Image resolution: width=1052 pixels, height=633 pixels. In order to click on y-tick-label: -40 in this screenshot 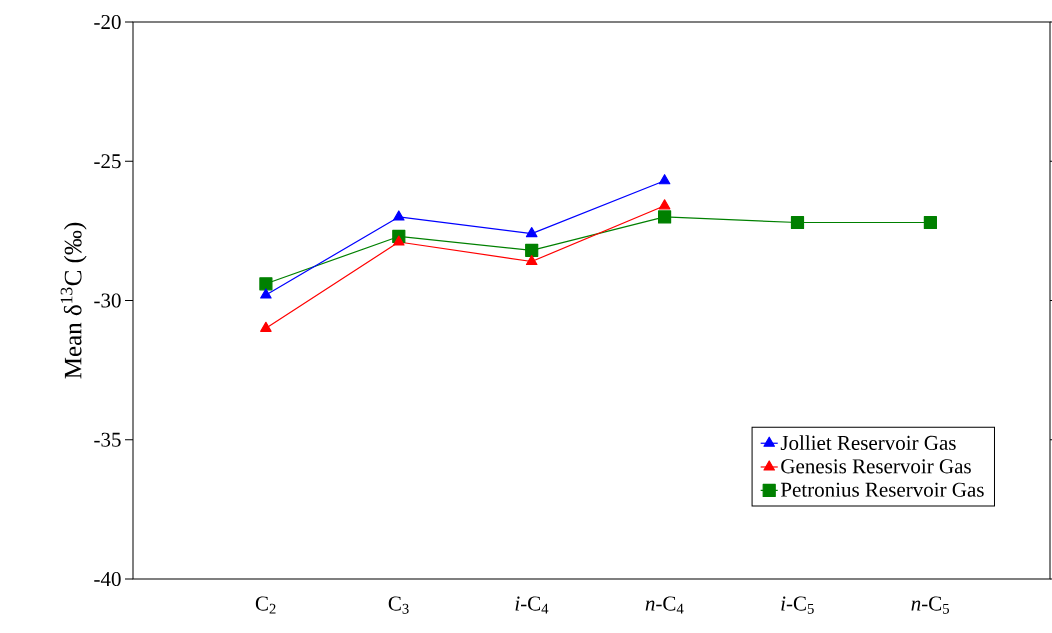, I will do `click(107, 579)`.